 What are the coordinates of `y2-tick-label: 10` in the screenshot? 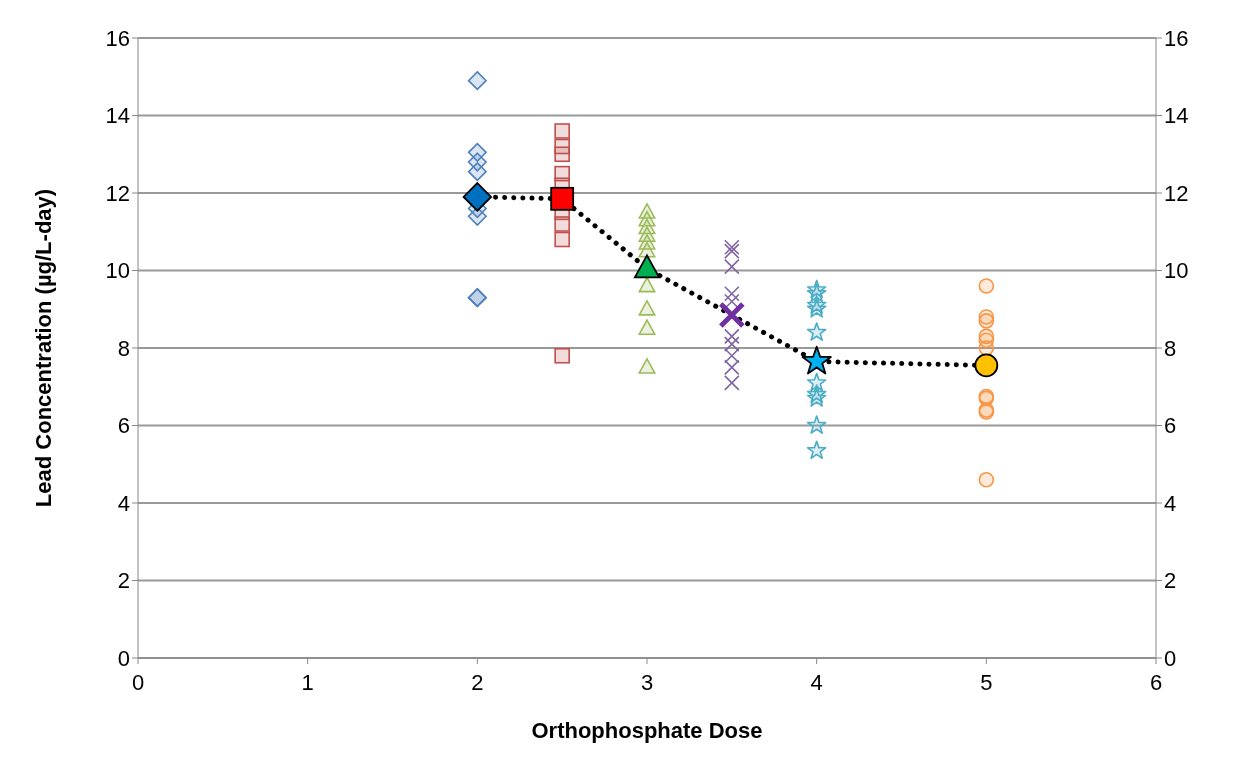 It's located at (1176, 271).